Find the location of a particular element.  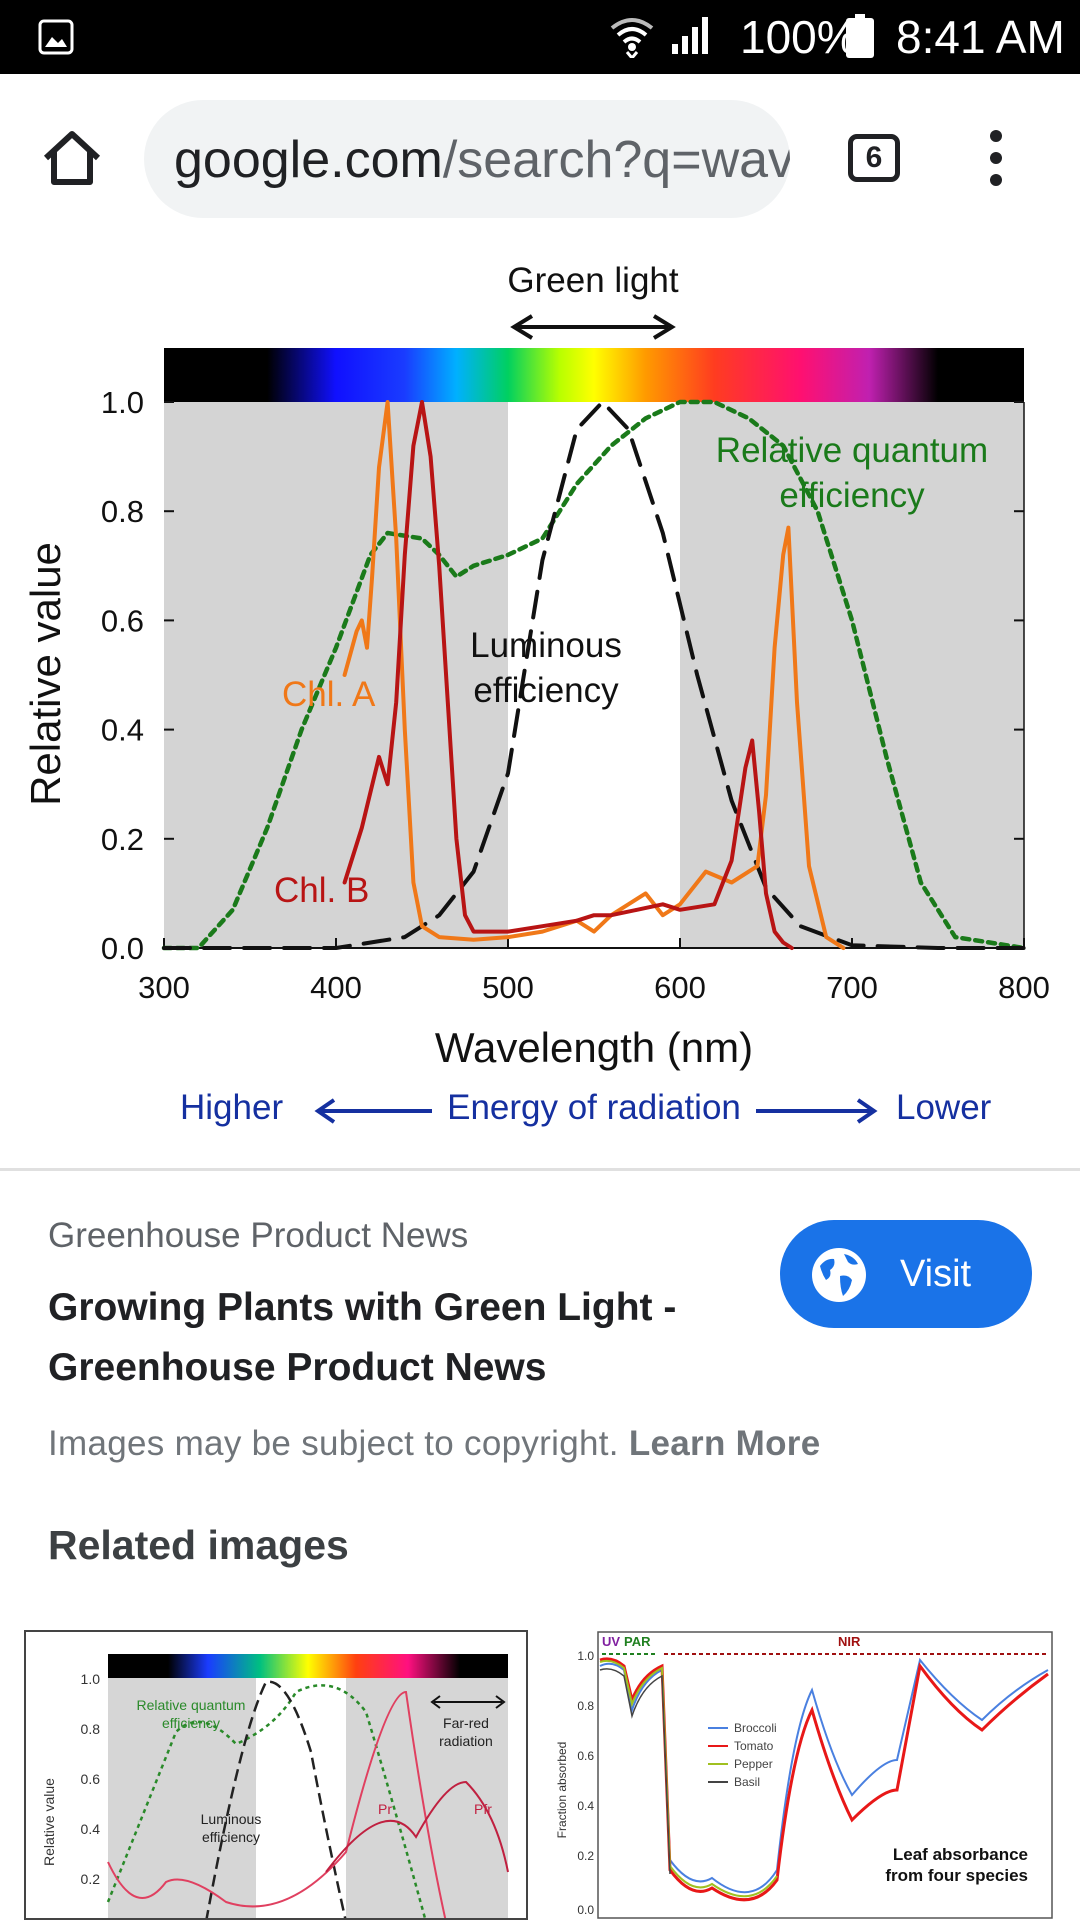

thumb2-nir: NIR is located at coordinates (849, 1641).